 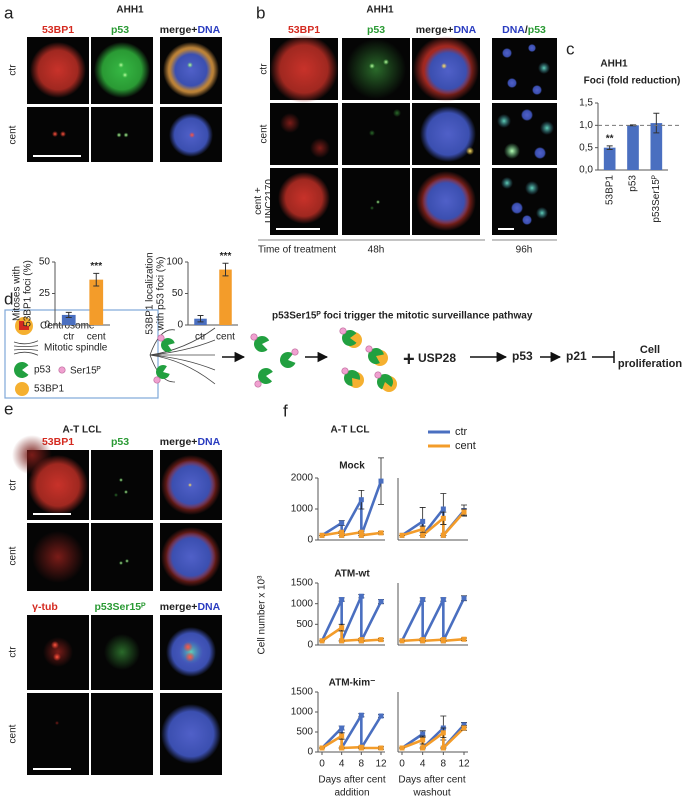 What do you see at coordinates (49, 389) in the screenshot?
I see `legend-label: 53BP1` at bounding box center [49, 389].